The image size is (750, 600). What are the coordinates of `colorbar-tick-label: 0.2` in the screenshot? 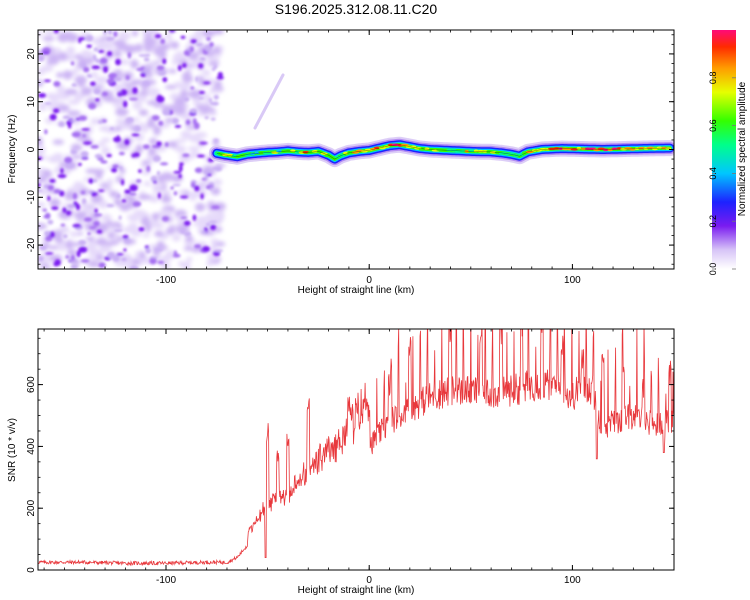 It's located at (713, 221).